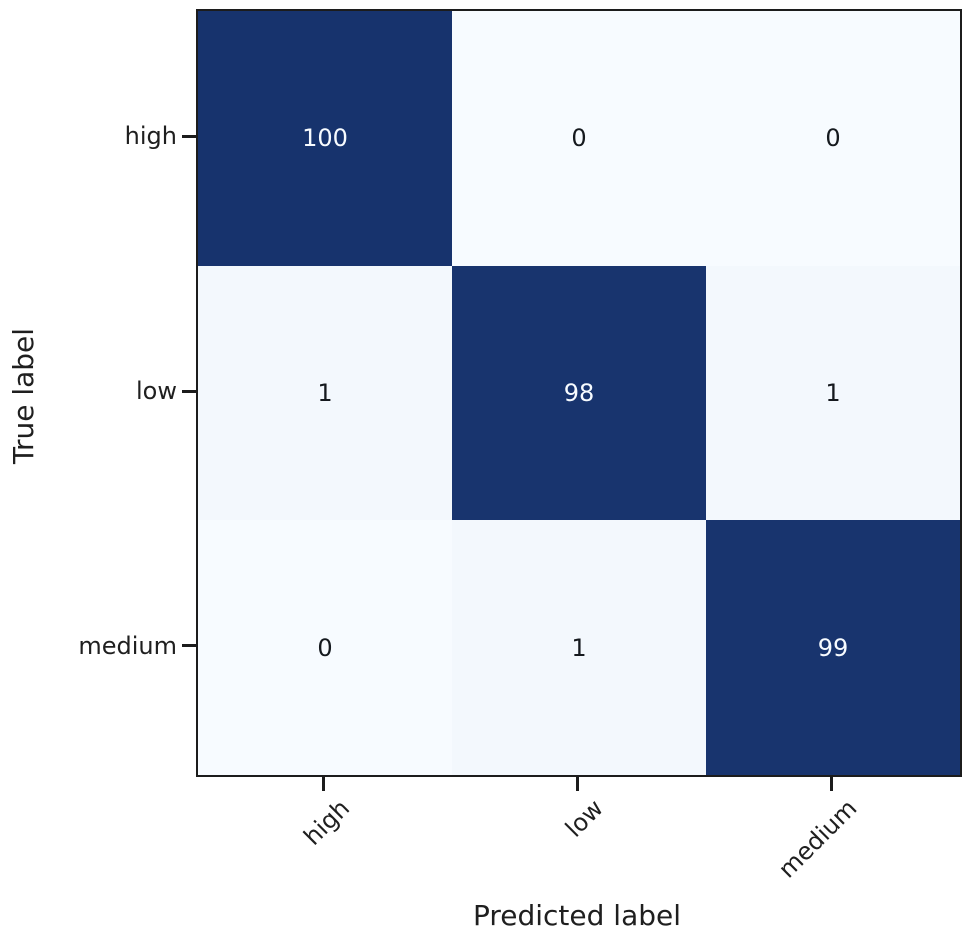 Image resolution: width=974 pixels, height=942 pixels. Describe the element at coordinates (818, 839) in the screenshot. I see `x-tick-label-medium: medium` at that location.